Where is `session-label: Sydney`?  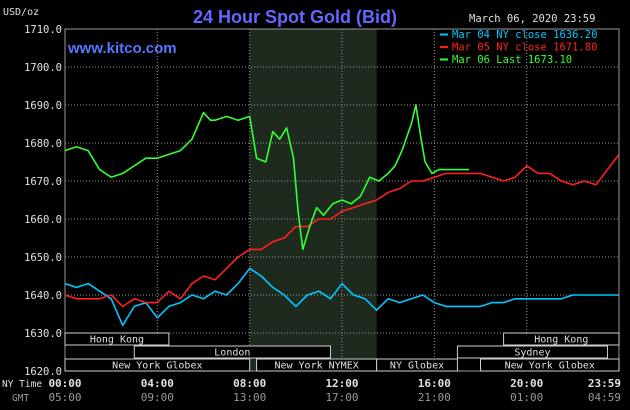 session-label: Sydney is located at coordinates (532, 353).